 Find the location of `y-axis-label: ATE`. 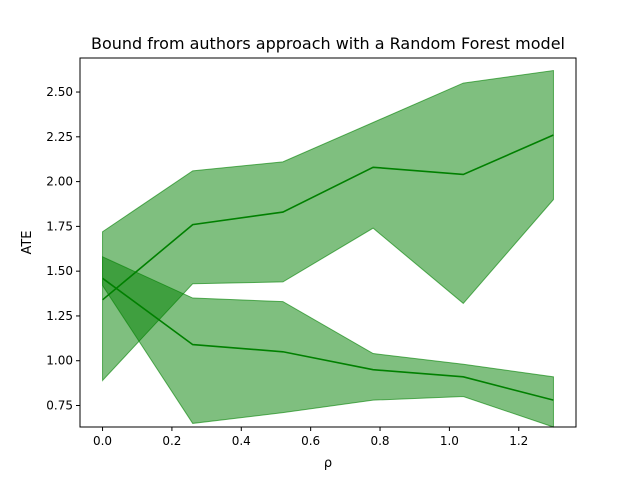

y-axis-label: ATE is located at coordinates (27, 242).